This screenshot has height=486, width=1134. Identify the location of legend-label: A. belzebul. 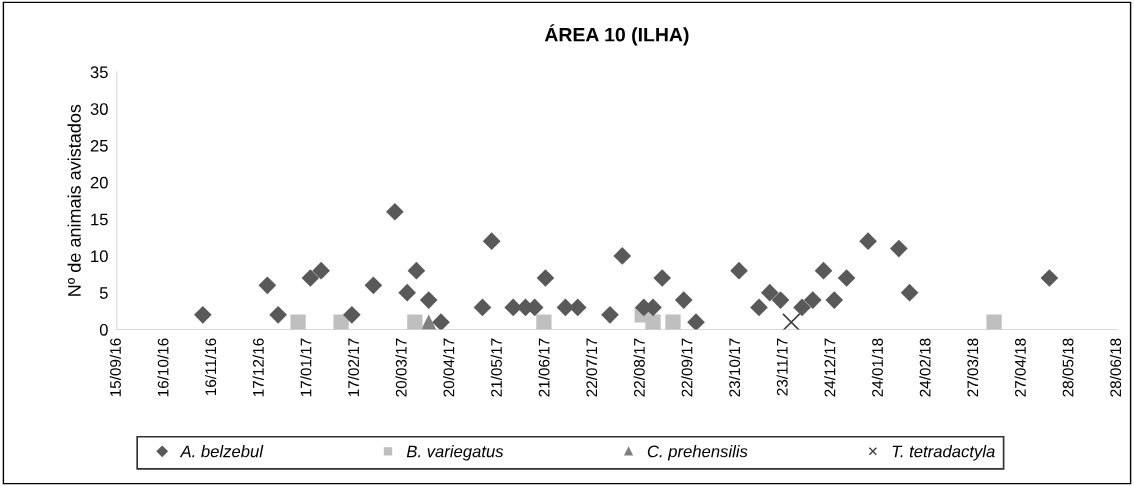
(221, 451).